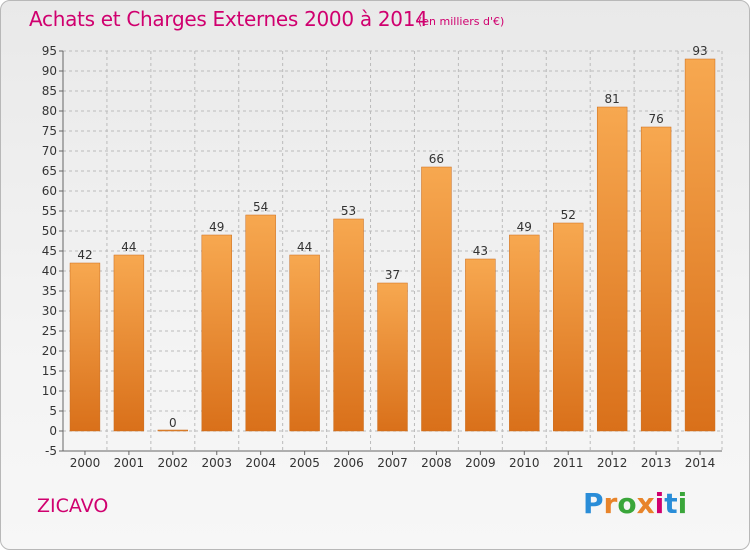 This screenshot has height=550, width=750. I want to click on x-tick-label: 2006, so click(348, 463).